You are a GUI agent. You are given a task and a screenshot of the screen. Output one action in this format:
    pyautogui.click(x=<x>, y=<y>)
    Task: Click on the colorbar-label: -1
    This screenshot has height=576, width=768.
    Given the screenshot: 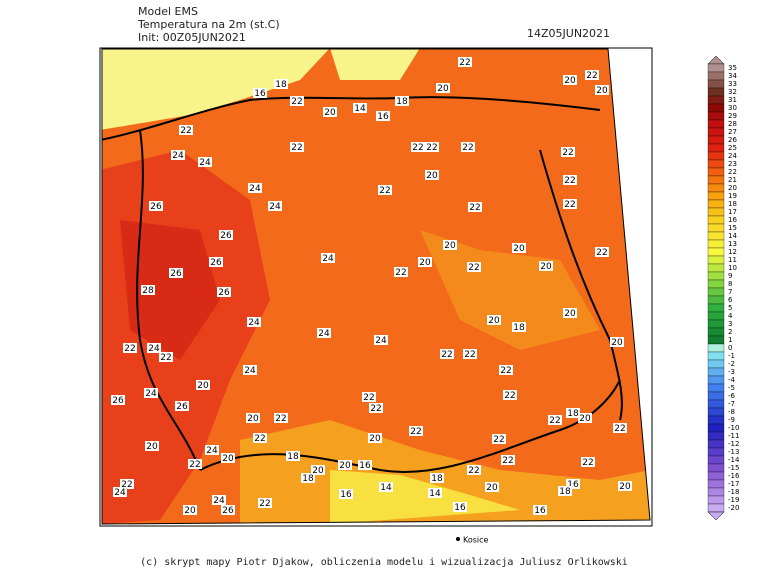 What is the action you would take?
    pyautogui.click(x=731, y=356)
    